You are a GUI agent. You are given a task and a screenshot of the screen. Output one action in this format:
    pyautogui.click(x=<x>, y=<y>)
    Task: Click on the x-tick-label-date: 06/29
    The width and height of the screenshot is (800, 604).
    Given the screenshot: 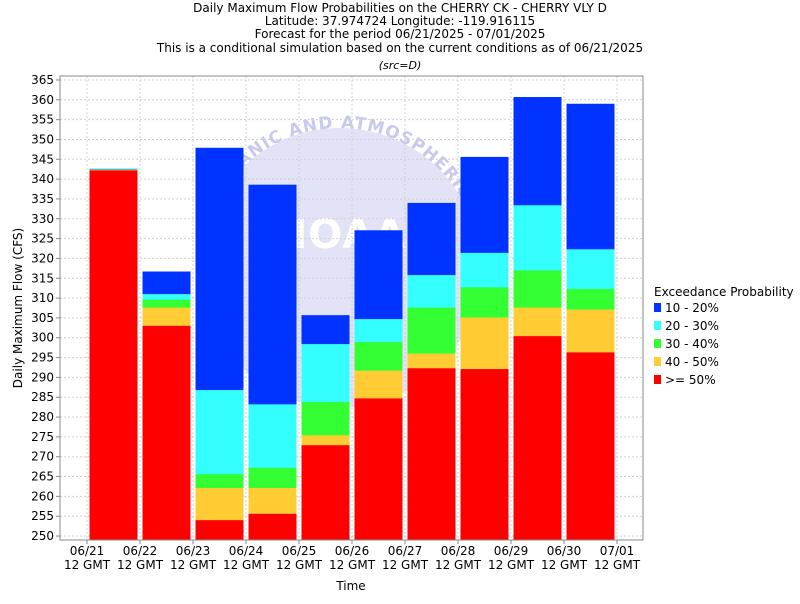 What is the action you would take?
    pyautogui.click(x=511, y=551)
    